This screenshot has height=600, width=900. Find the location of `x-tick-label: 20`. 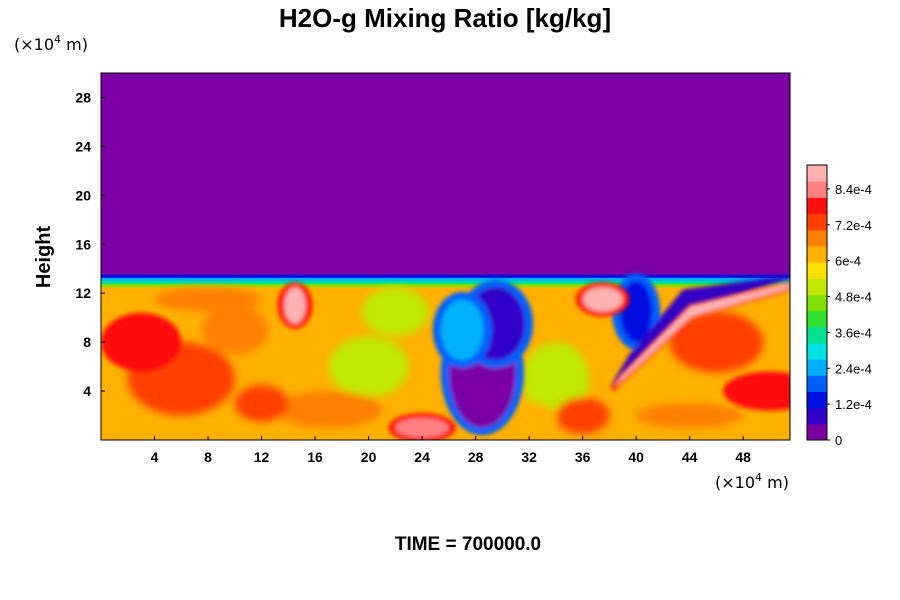

x-tick-label: 20 is located at coordinates (369, 457).